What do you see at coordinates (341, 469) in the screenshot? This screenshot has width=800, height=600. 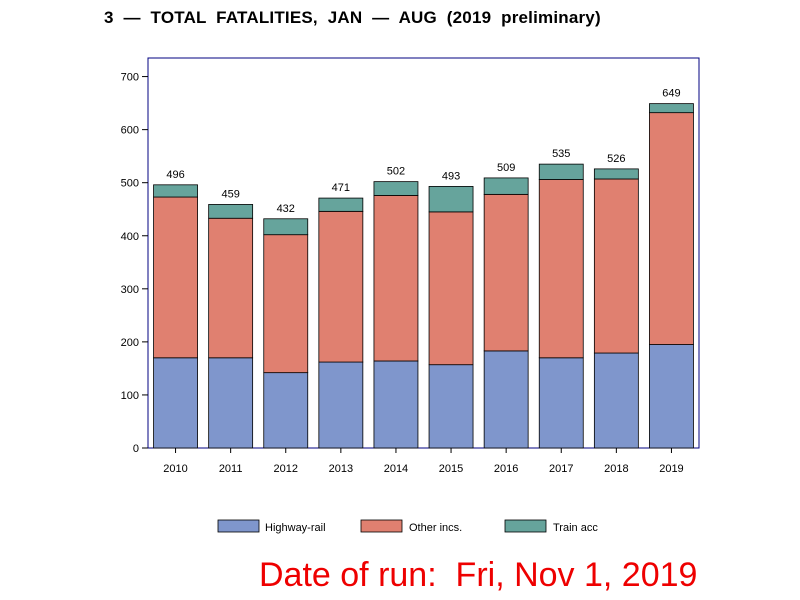 I see `x-tick-label: 2013` at bounding box center [341, 469].